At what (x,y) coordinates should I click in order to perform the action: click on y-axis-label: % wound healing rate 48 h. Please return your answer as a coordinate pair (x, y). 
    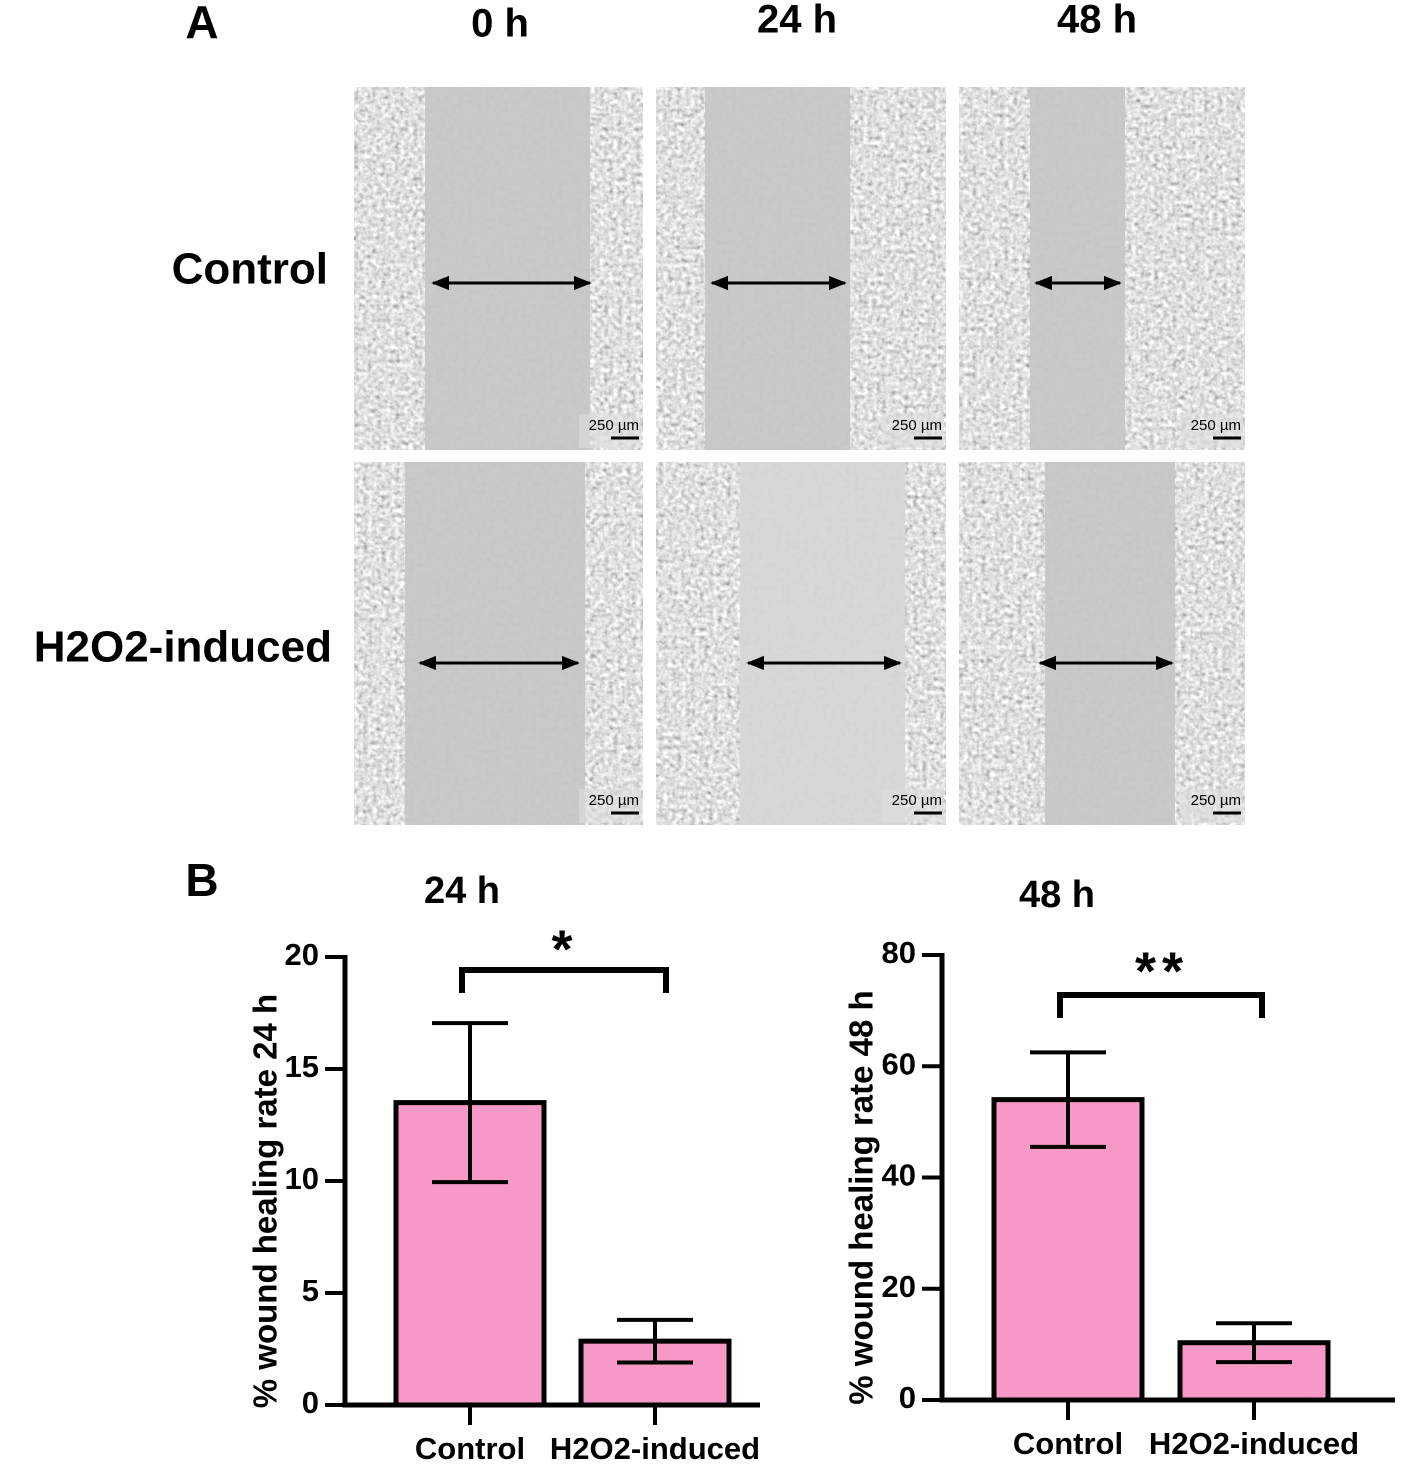
    Looking at the image, I should click on (861, 1197).